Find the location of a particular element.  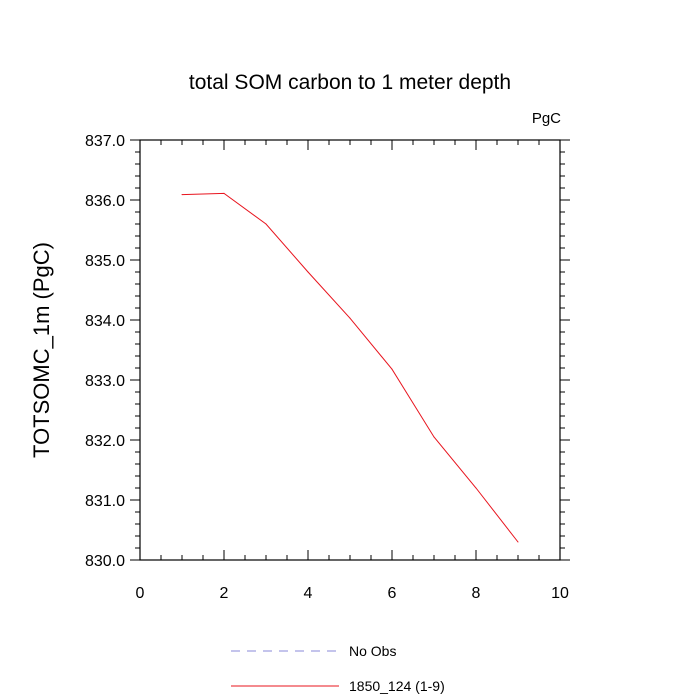

x-tick-label: 4 is located at coordinates (308, 593).